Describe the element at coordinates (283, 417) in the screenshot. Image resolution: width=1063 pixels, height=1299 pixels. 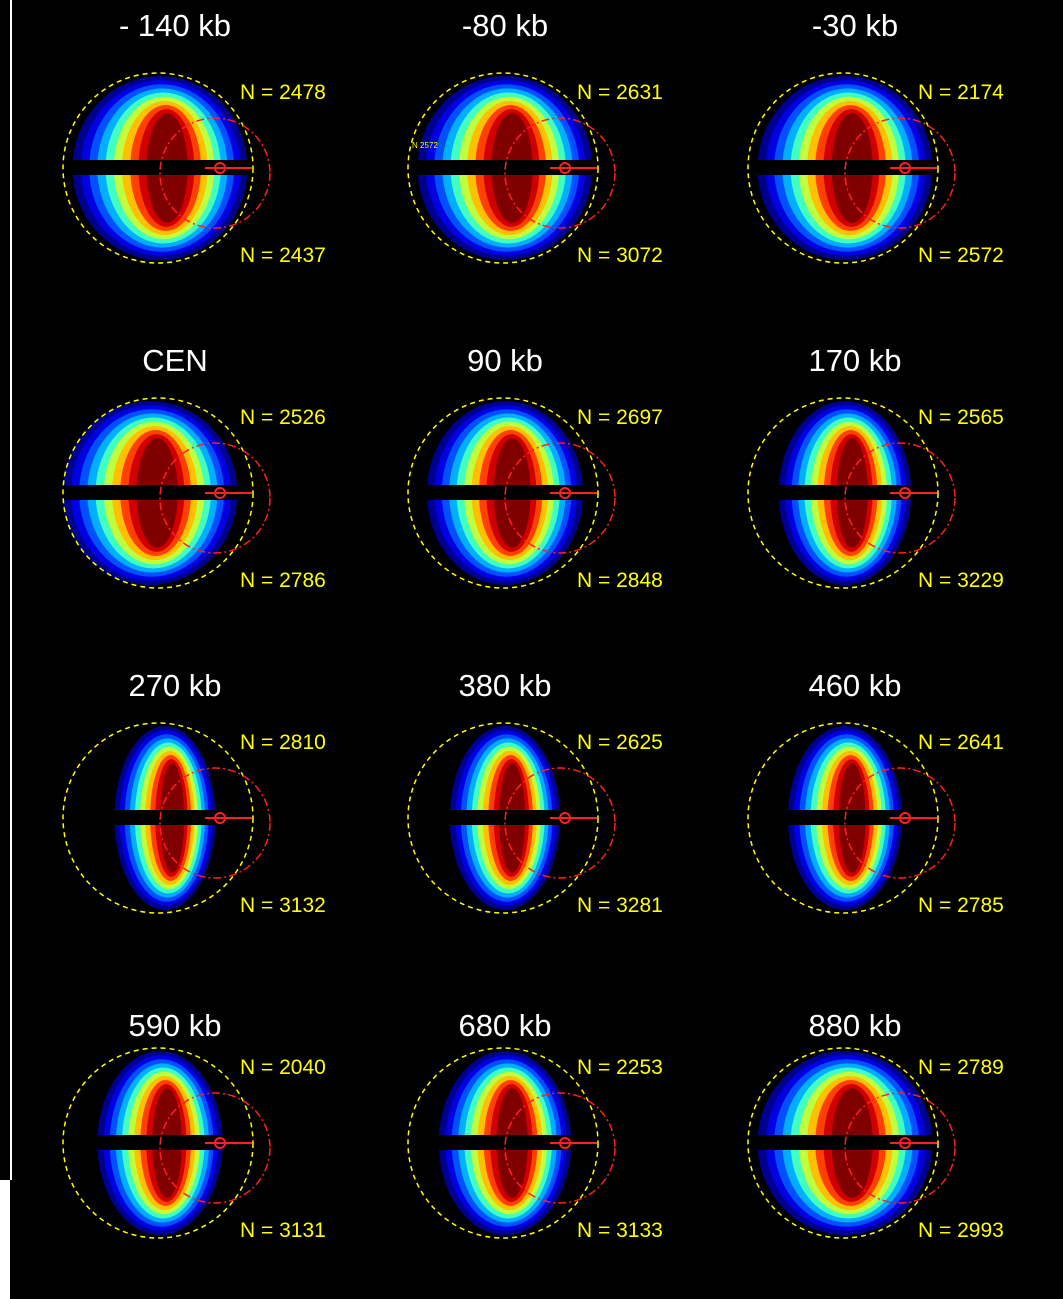
I see `count-top: N = 2526` at that location.